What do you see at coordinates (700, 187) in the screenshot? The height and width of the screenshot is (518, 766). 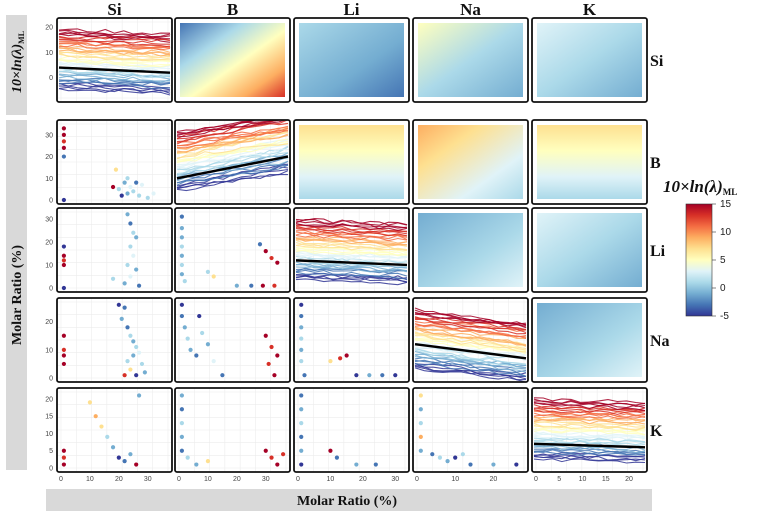 I see `colorbar-title: 10×ln(λ)ML` at bounding box center [700, 187].